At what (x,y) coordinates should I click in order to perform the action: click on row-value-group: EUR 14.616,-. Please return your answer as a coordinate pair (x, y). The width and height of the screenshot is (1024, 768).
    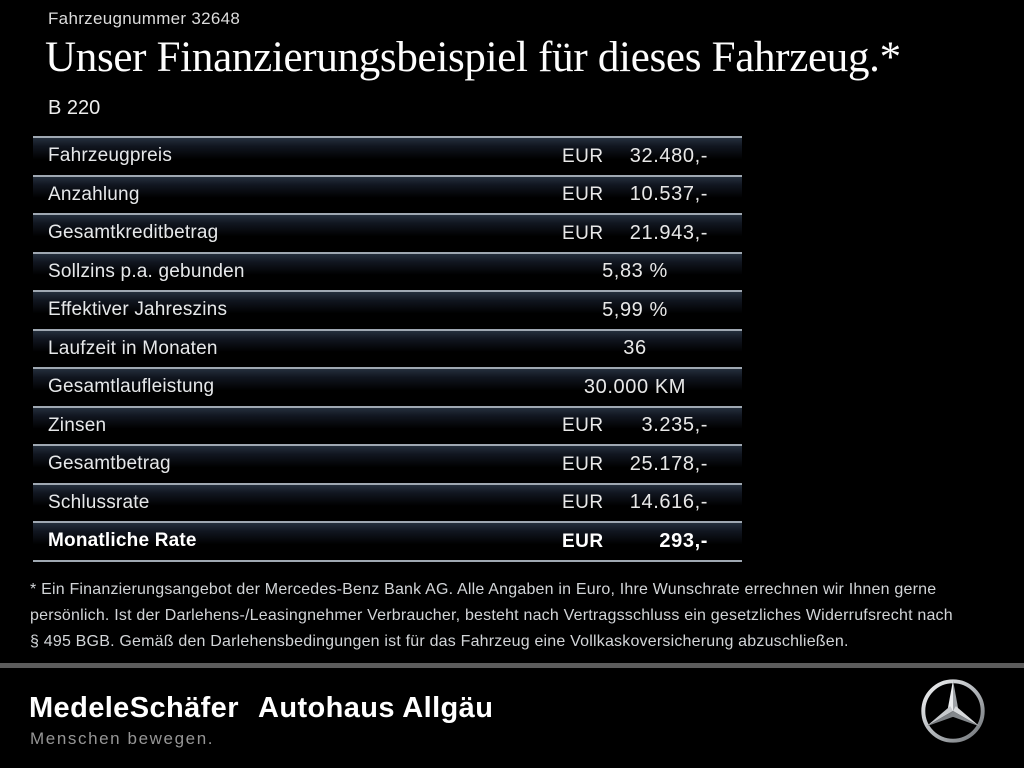
    Looking at the image, I should click on (635, 502).